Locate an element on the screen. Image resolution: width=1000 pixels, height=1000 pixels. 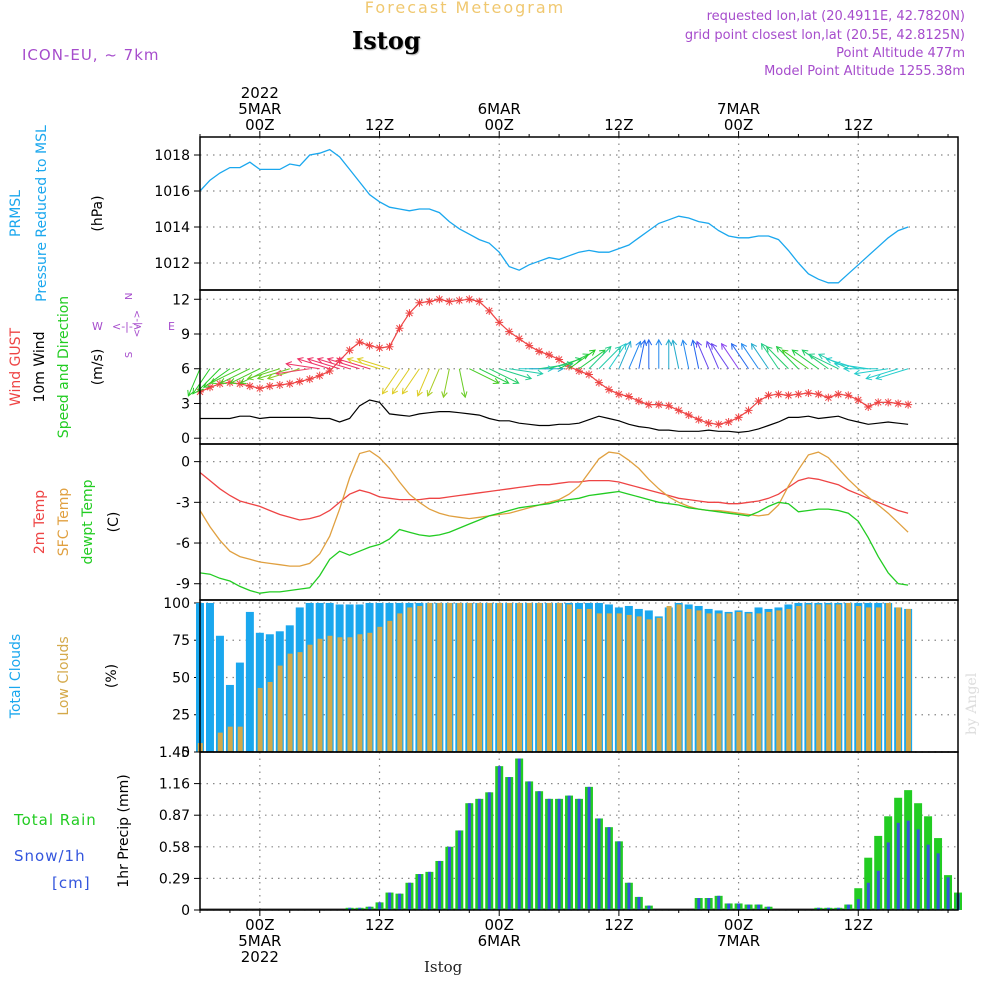
ytick-label-precip: 1.16 is located at coordinates (174, 785).